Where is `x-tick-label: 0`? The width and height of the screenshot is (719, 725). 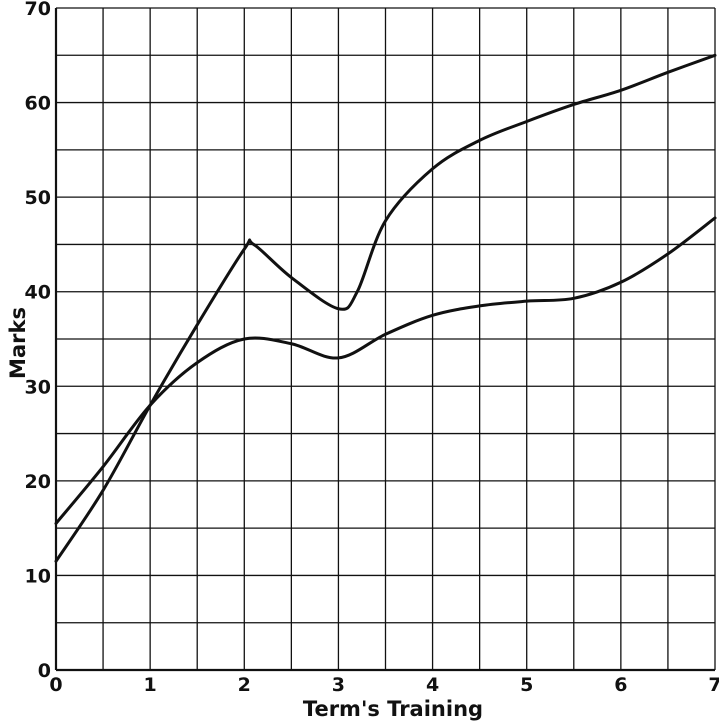
x-tick-label: 0 is located at coordinates (55, 685).